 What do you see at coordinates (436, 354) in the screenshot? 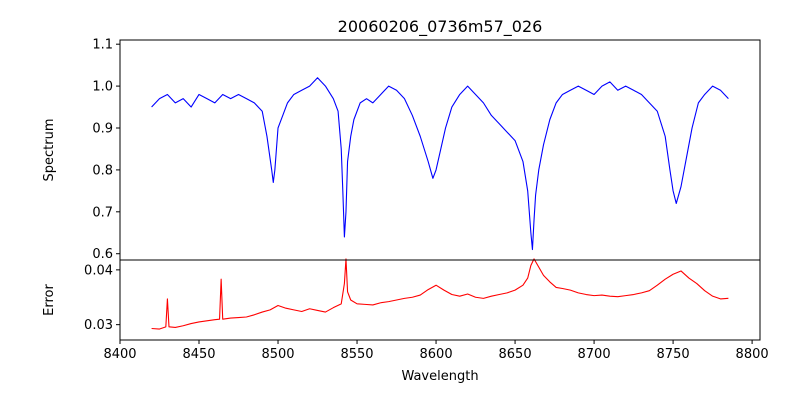
I see `x-tick-label: 8600` at bounding box center [436, 354].